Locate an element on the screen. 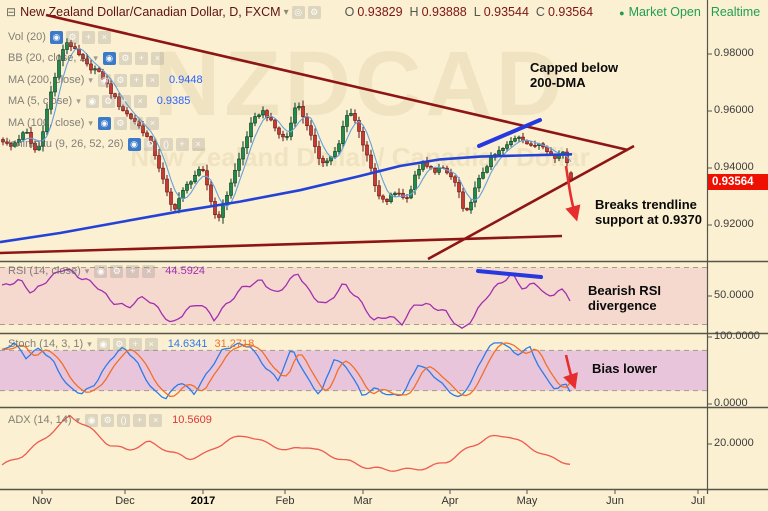 This screenshot has height=511, width=768. collapse-icon: ⊟ is located at coordinates (11, 12).